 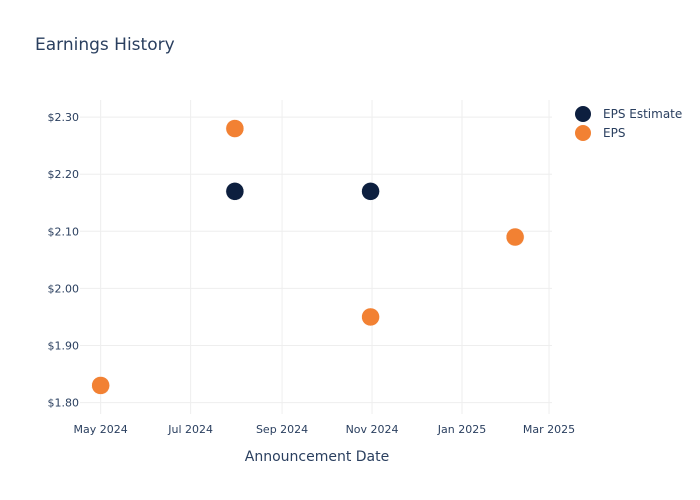 I want to click on y-tick-label: $1.80, so click(x=64, y=403).